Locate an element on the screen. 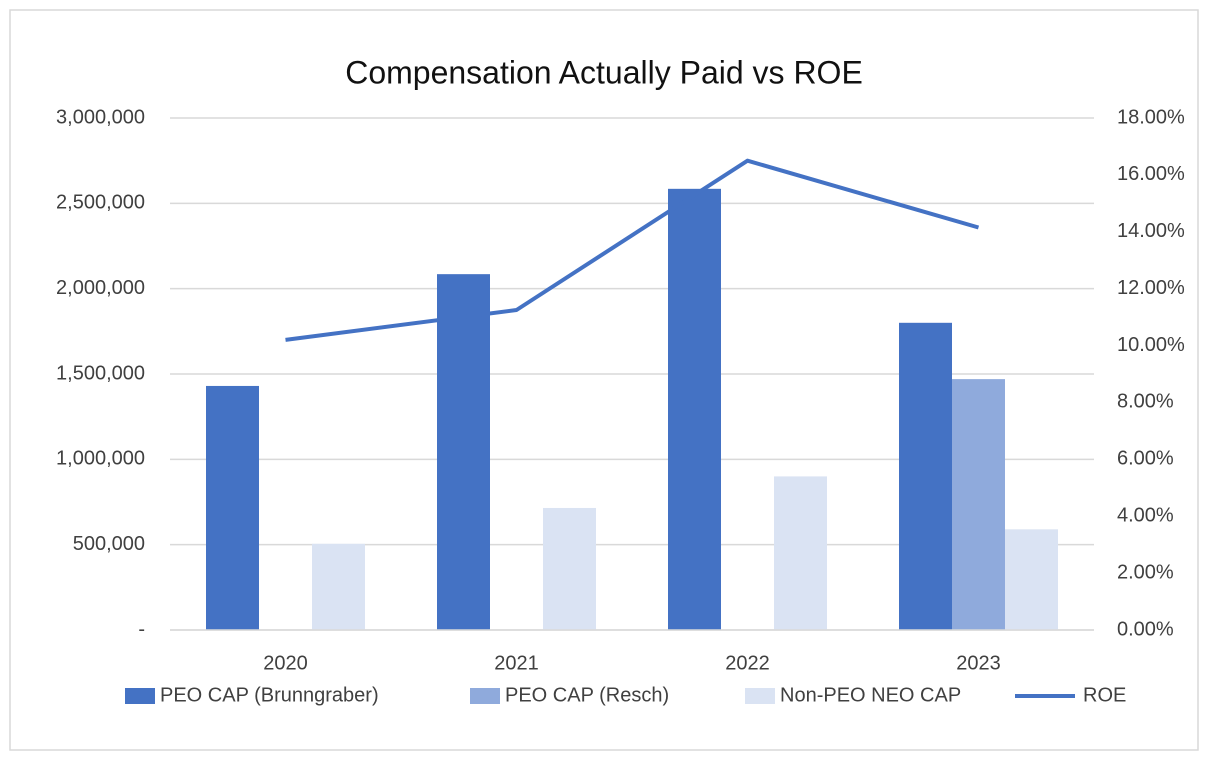 This screenshot has height=760, width=1208. y2-tick-label: 8.00% is located at coordinates (1145, 402).